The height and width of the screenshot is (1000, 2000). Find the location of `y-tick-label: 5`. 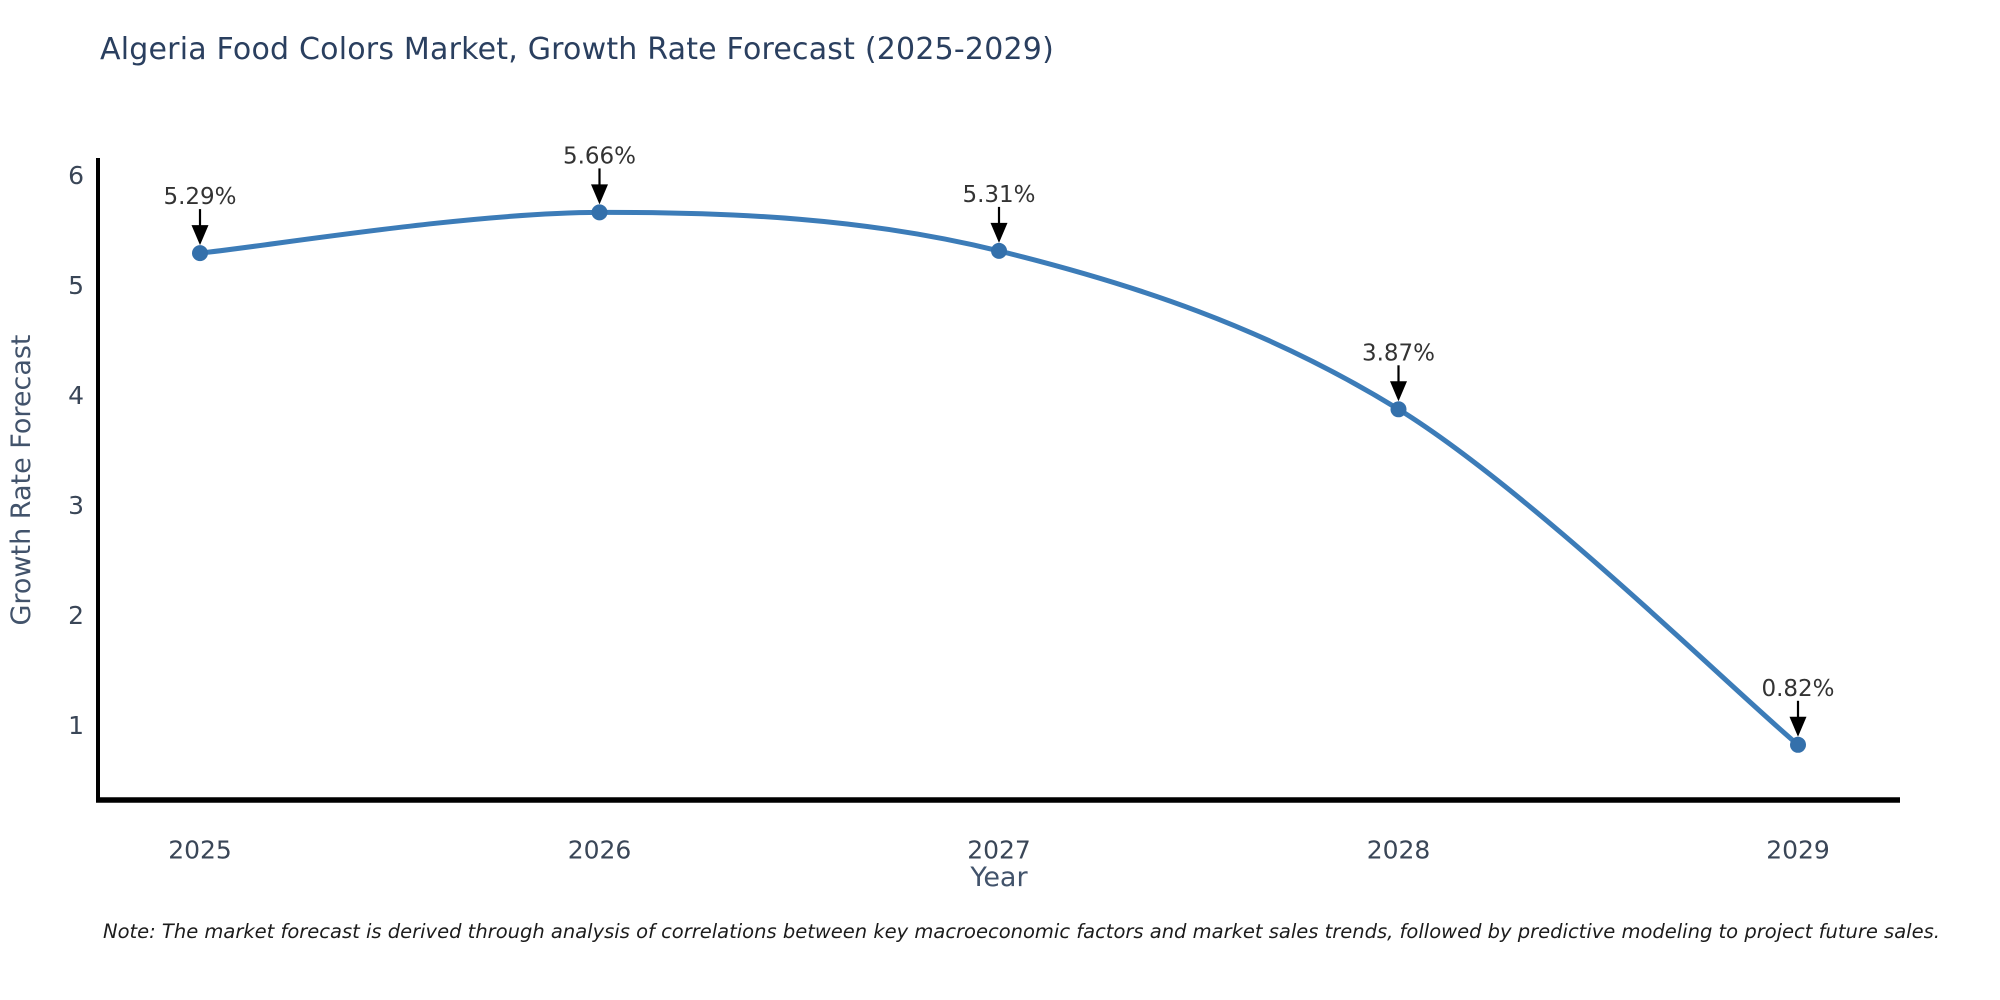

y-tick-label: 5 is located at coordinates (76, 285).